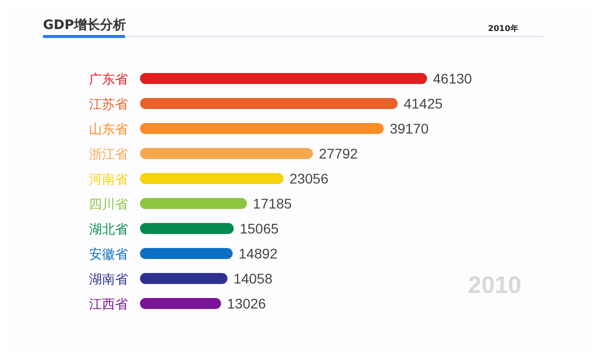 The image size is (600, 362). Describe the element at coordinates (258, 253) in the screenshot. I see `data-label: 14892` at that location.